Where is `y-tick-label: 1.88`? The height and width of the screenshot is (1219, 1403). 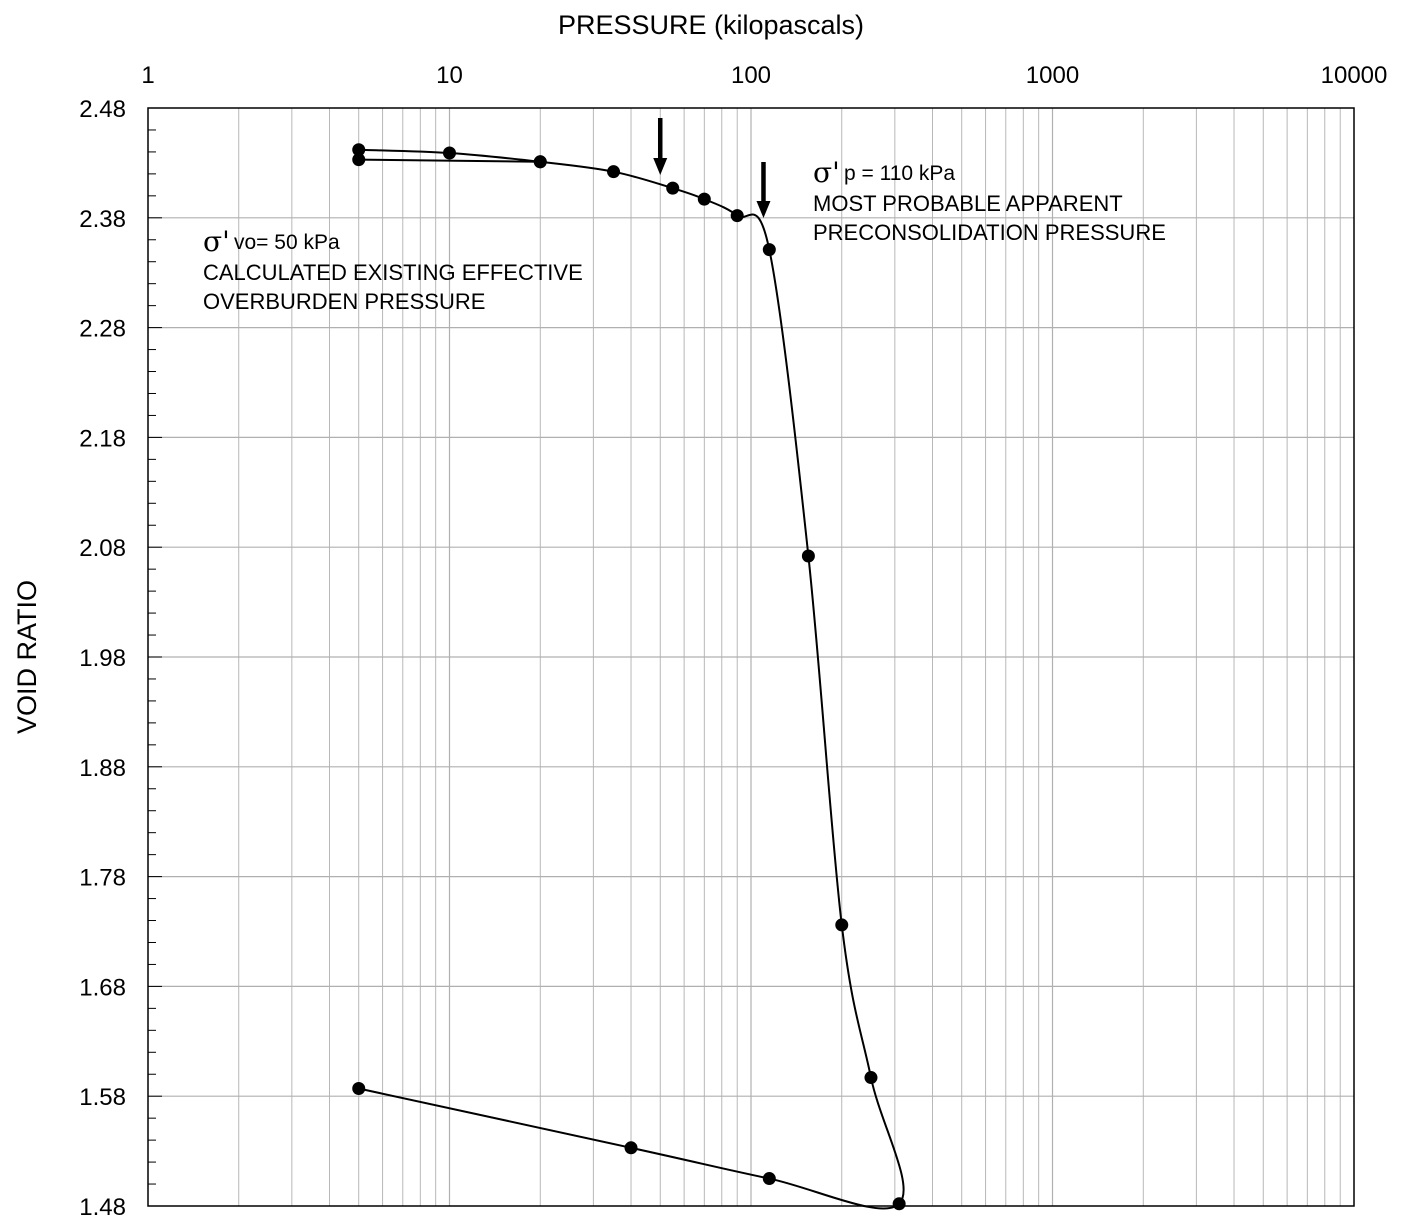
y-tick-label: 1.88 is located at coordinates (102, 768).